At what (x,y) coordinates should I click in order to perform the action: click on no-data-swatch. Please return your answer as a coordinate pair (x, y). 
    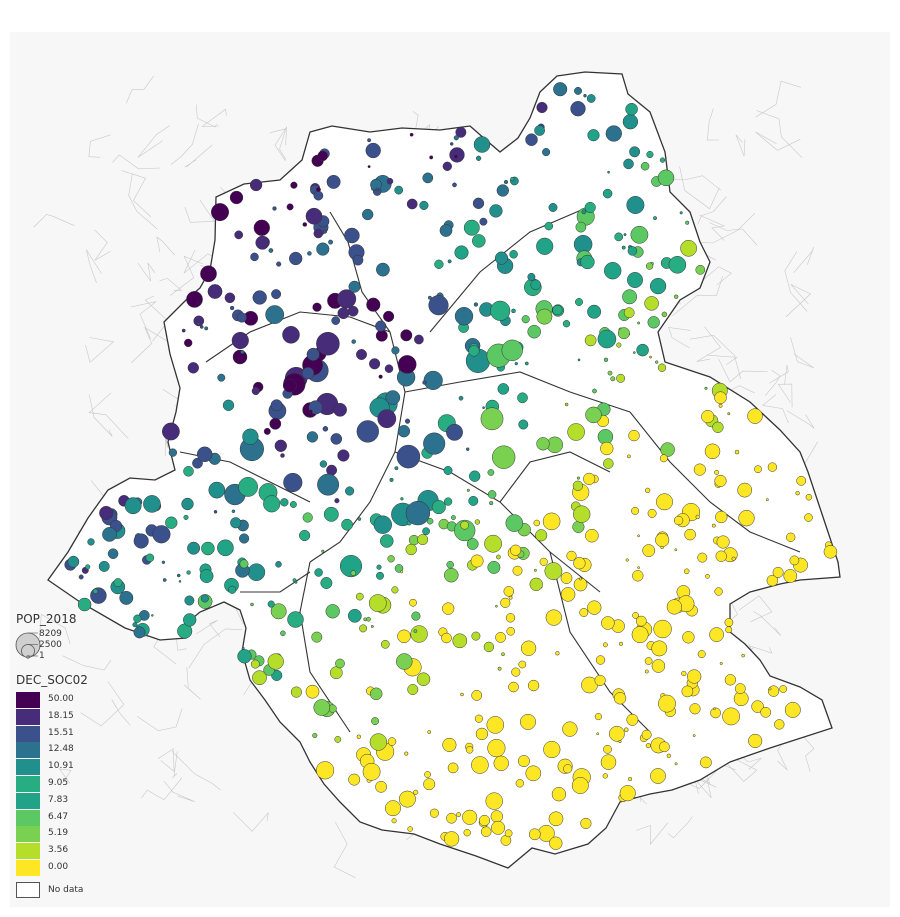
    Looking at the image, I should click on (28, 890).